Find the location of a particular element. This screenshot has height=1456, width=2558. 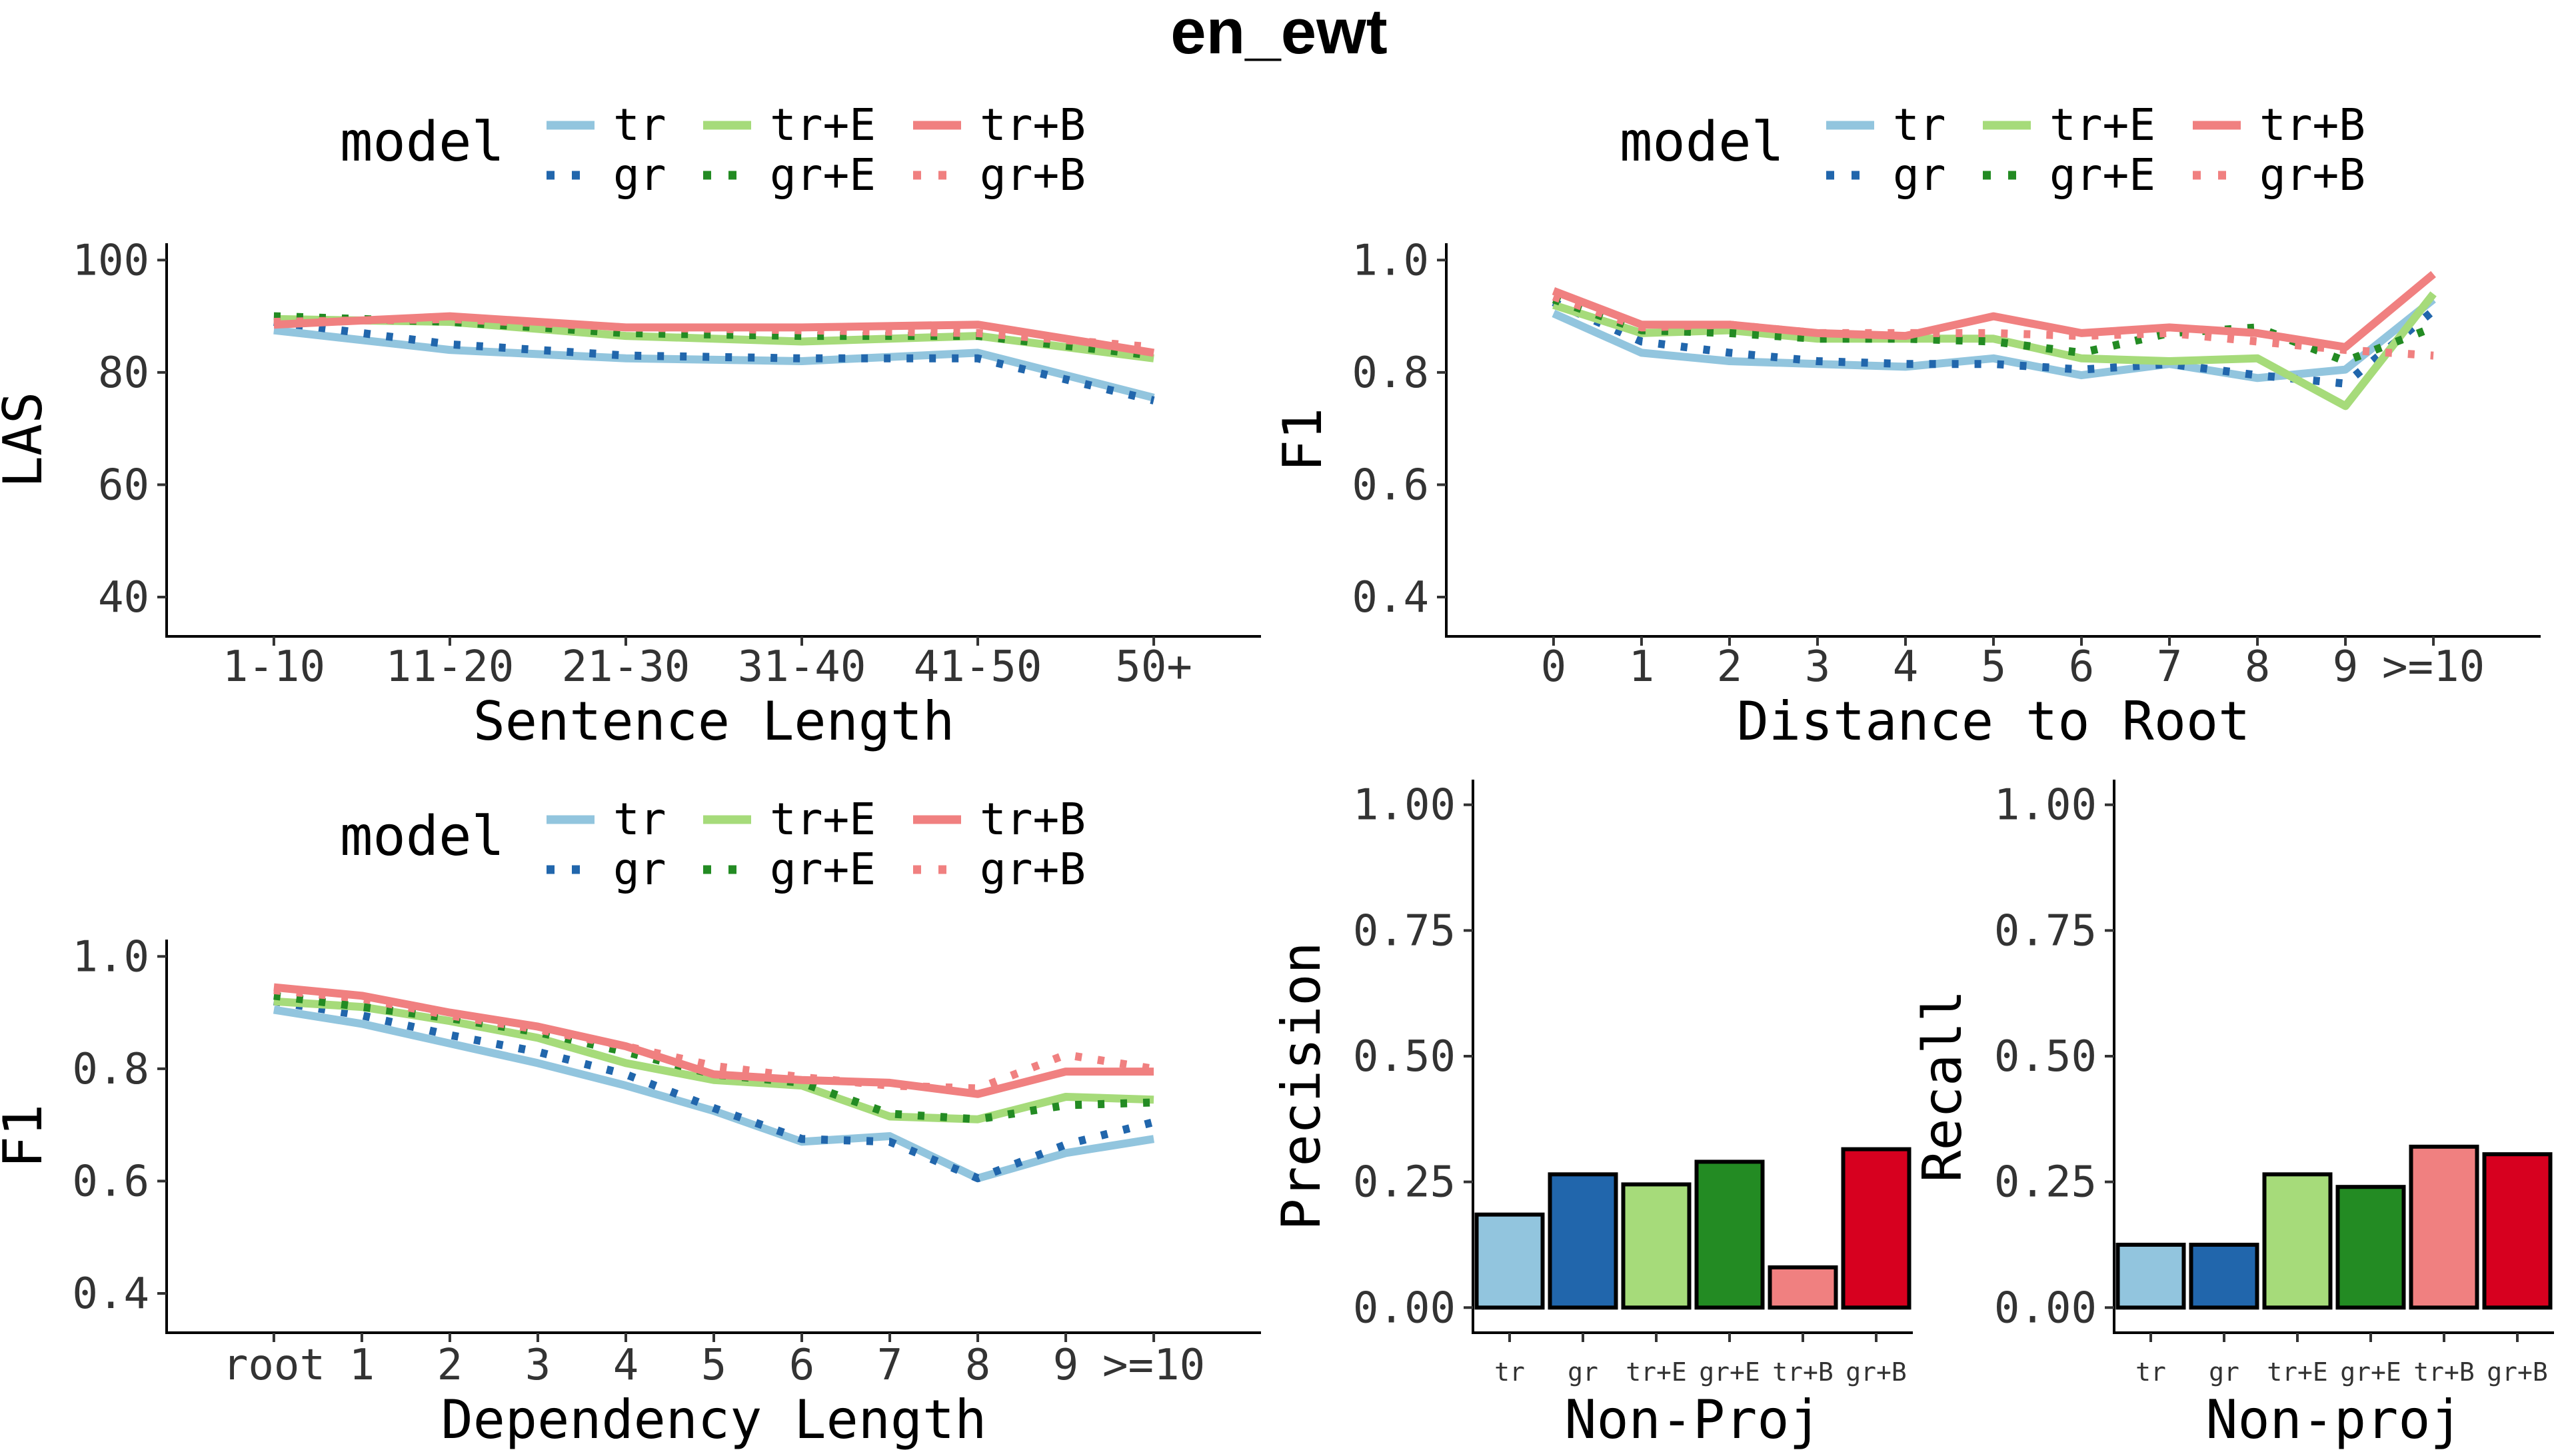

x-axis-label: Distance to Root is located at coordinates (1994, 721).